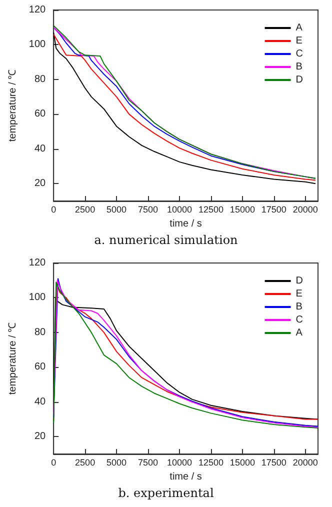 This screenshot has height=507, width=332. Describe the element at coordinates (166, 493) in the screenshot. I see `text: b. experimental` at that location.